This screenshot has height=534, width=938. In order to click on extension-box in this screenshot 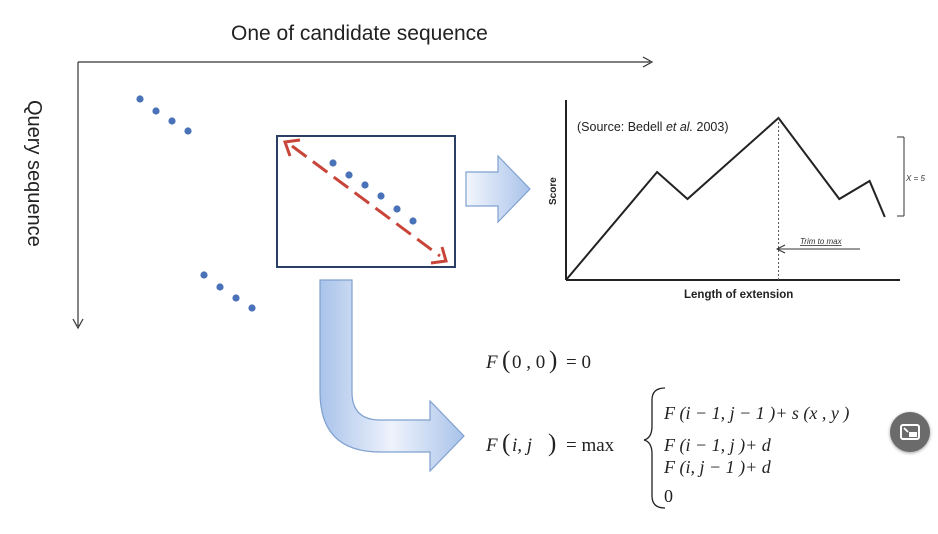, I will do `click(366, 201)`.